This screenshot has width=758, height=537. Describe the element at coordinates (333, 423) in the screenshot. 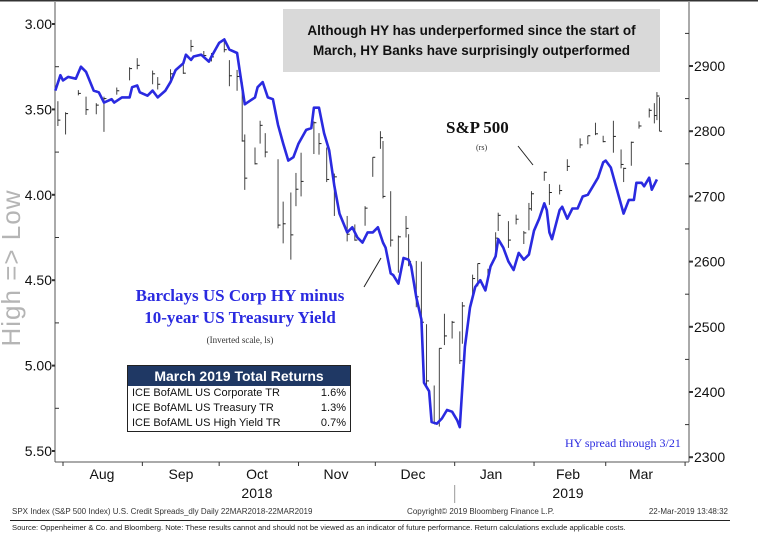

I see `row-value: 0.7%` at that location.